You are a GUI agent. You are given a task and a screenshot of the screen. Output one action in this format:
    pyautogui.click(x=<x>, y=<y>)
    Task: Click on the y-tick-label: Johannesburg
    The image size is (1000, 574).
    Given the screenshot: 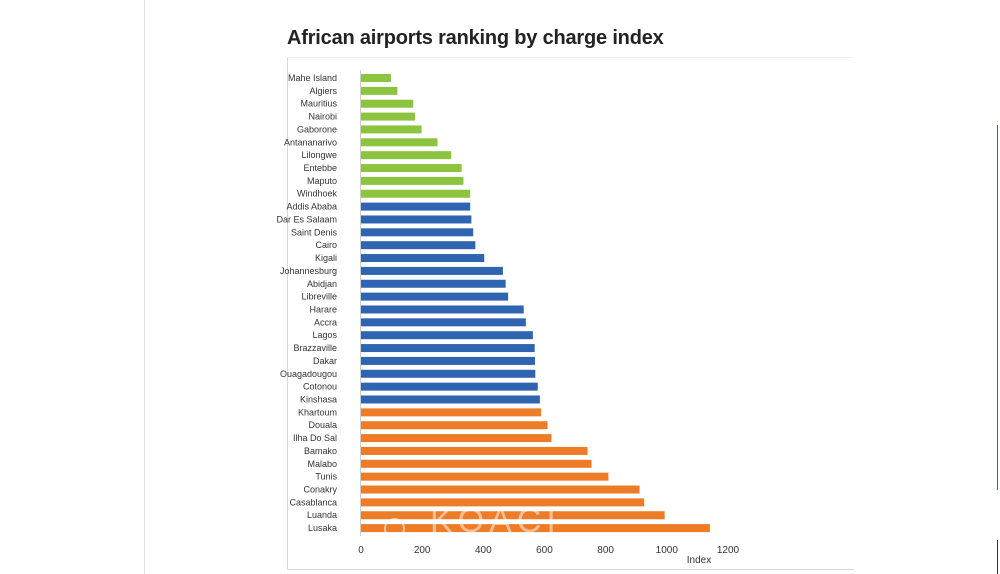 What is the action you would take?
    pyautogui.click(x=308, y=271)
    